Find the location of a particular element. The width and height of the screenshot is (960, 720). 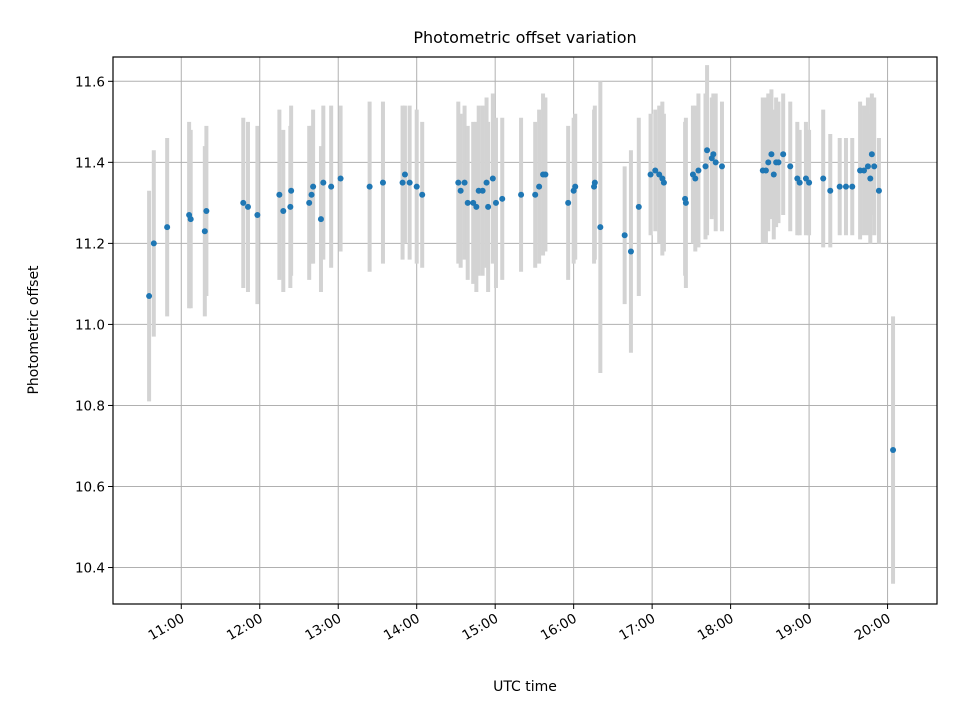

chart-title: Photometric offset variation is located at coordinates (524, 37).